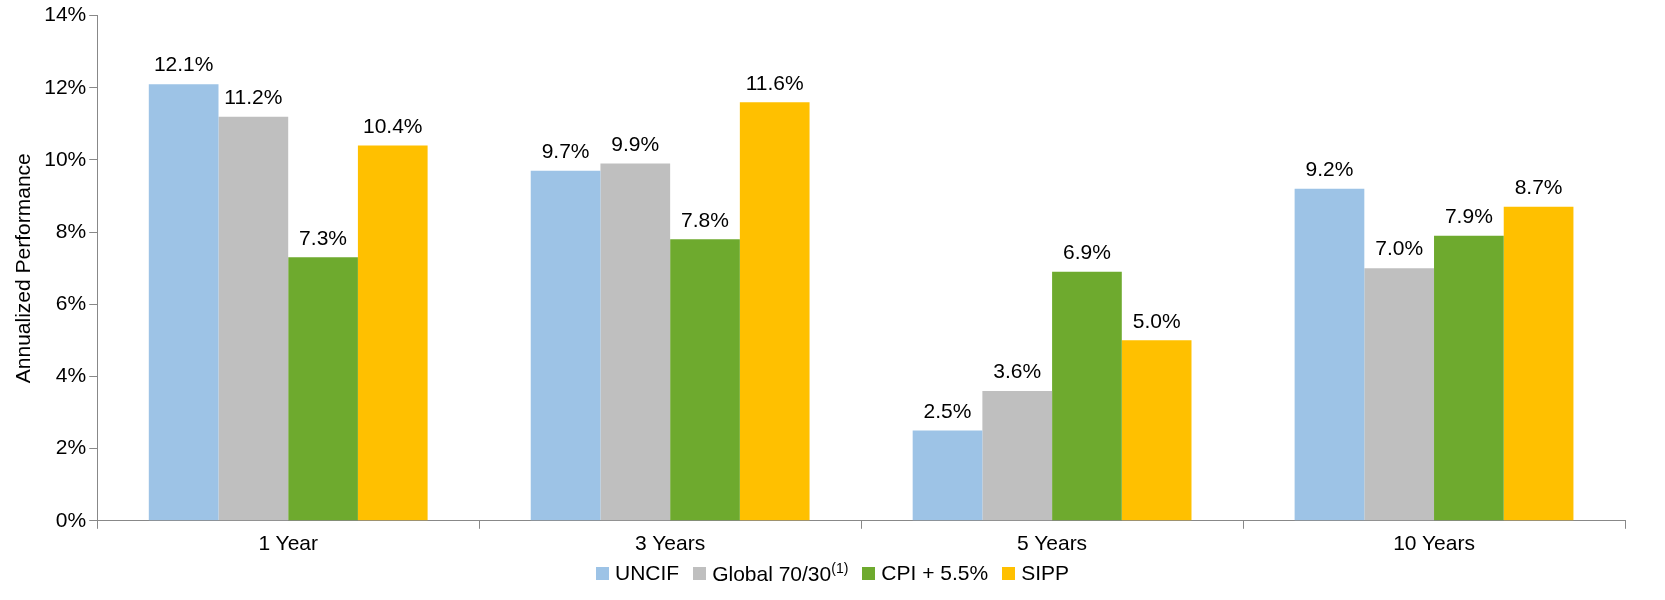  I want to click on y-tick-label: 12%, so click(65, 86).